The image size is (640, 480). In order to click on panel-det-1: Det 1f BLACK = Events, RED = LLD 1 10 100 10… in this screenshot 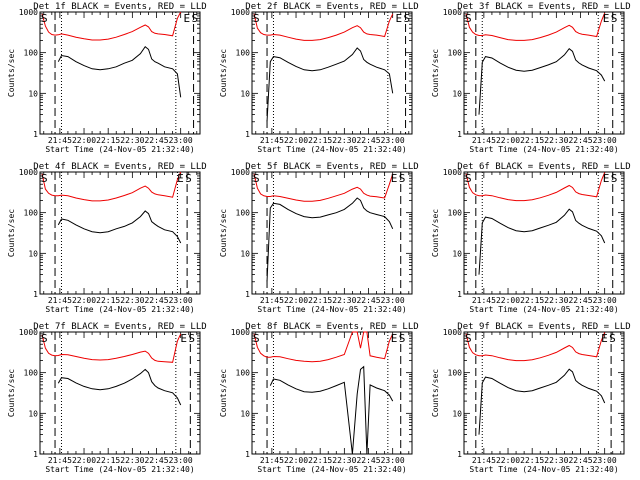, I will do `click(107, 78)`.